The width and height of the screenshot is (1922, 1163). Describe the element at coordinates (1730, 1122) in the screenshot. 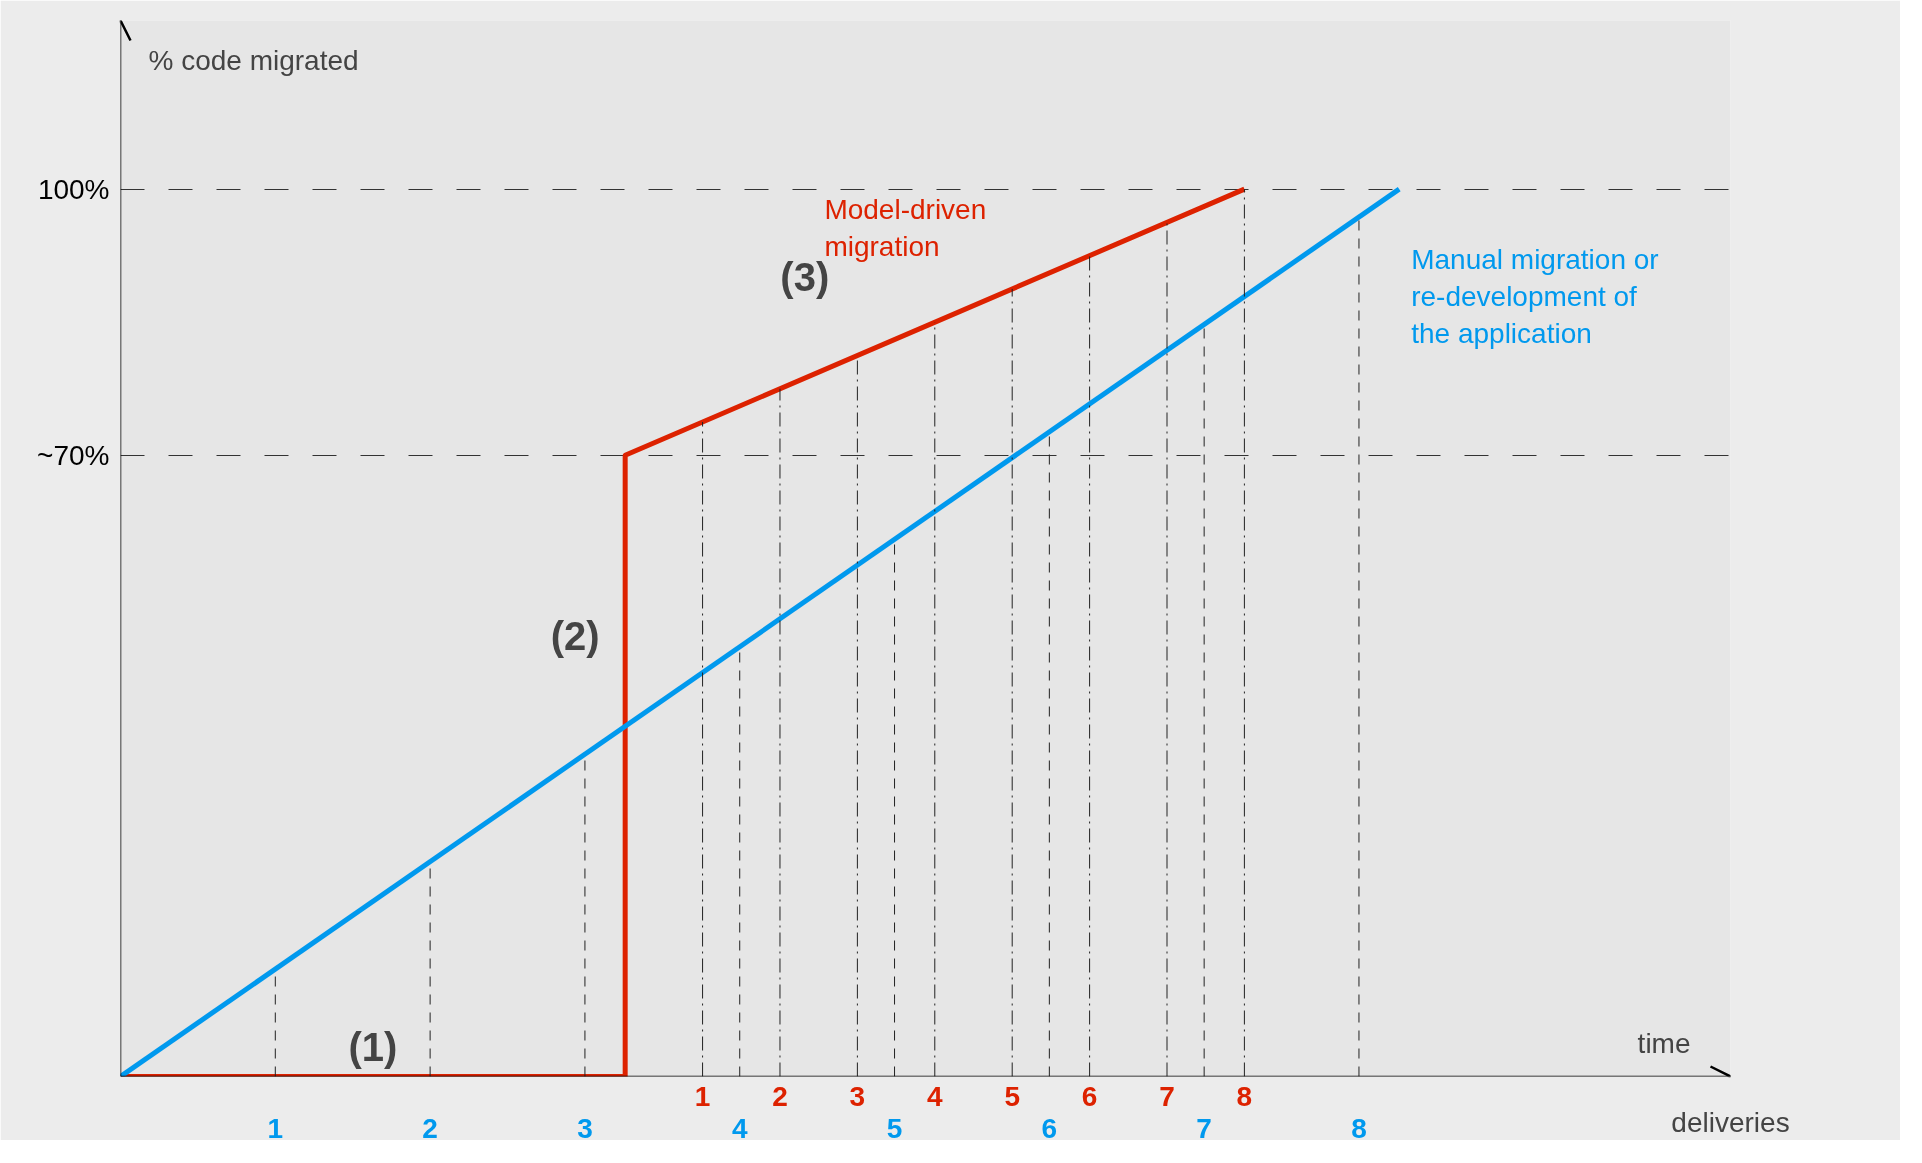

I see `x-axis-title: deliveries` at that location.